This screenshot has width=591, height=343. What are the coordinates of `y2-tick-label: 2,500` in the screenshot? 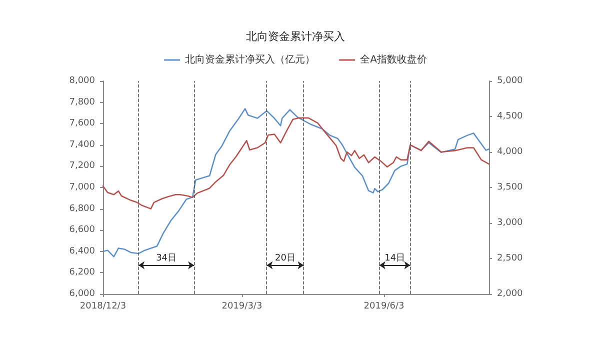 It's located at (510, 259).